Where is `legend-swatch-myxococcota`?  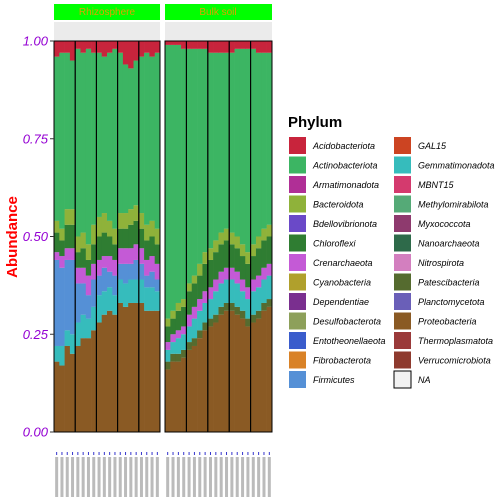 legend-swatch-myxococcota is located at coordinates (402, 223).